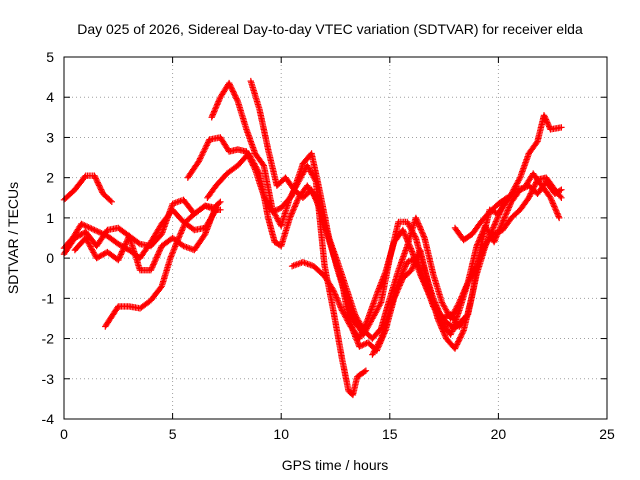  Describe the element at coordinates (87, 188) in the screenshot. I see `series-track-a` at that location.